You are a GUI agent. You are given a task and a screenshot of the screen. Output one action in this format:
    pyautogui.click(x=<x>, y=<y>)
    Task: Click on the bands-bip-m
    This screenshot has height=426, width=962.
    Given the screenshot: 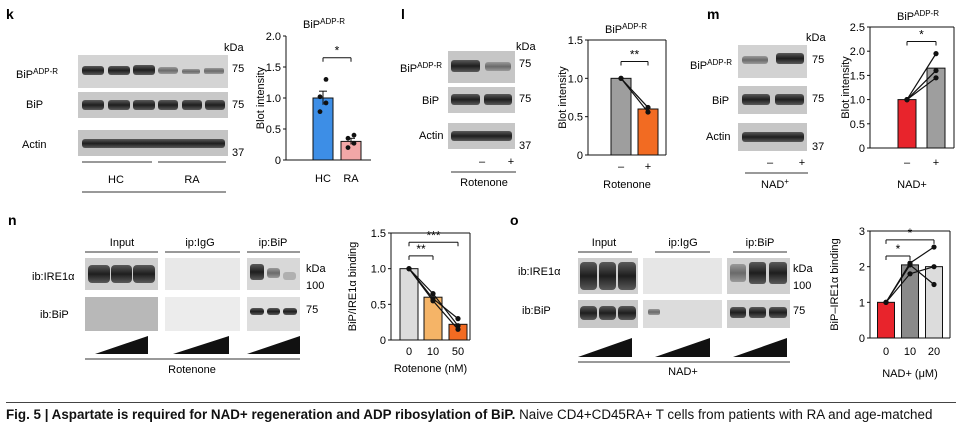 What is the action you would take?
    pyautogui.click(x=773, y=99)
    